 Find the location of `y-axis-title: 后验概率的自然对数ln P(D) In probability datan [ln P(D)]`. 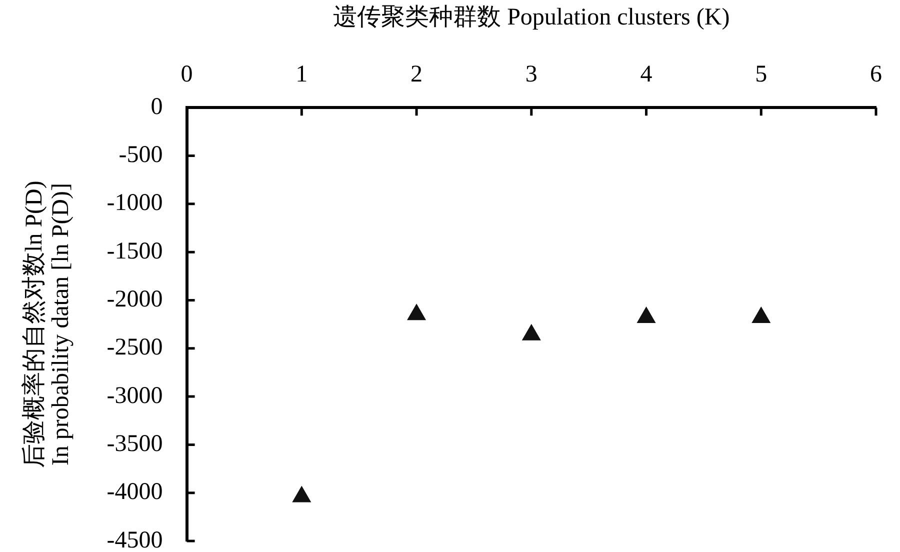

y-axis-title: 后验概率的自然对数ln P(D) In probability datan [ln P(D)] is located at coordinates (47, 324).